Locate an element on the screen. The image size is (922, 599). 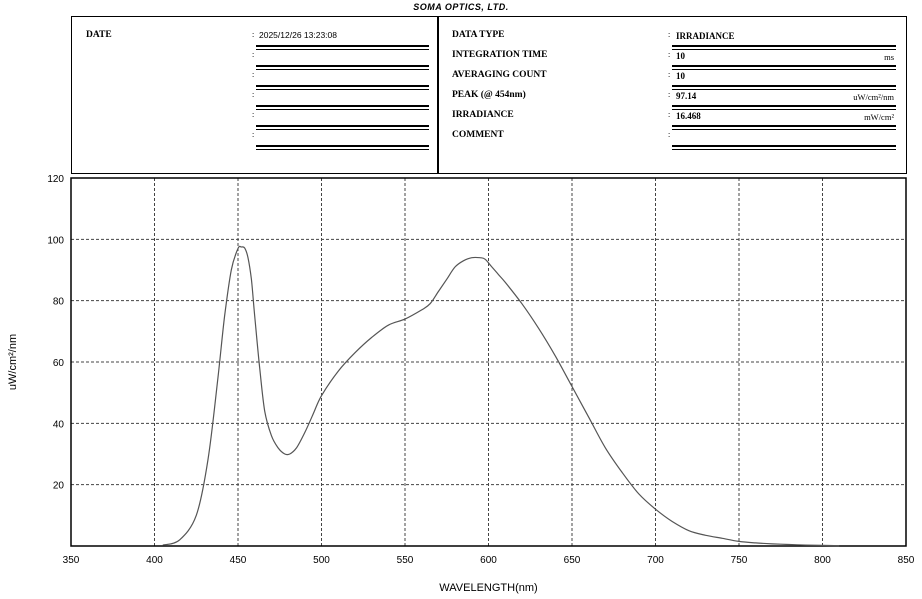
right-field-unit: uW/cm²/nm is located at coordinates (873, 97).